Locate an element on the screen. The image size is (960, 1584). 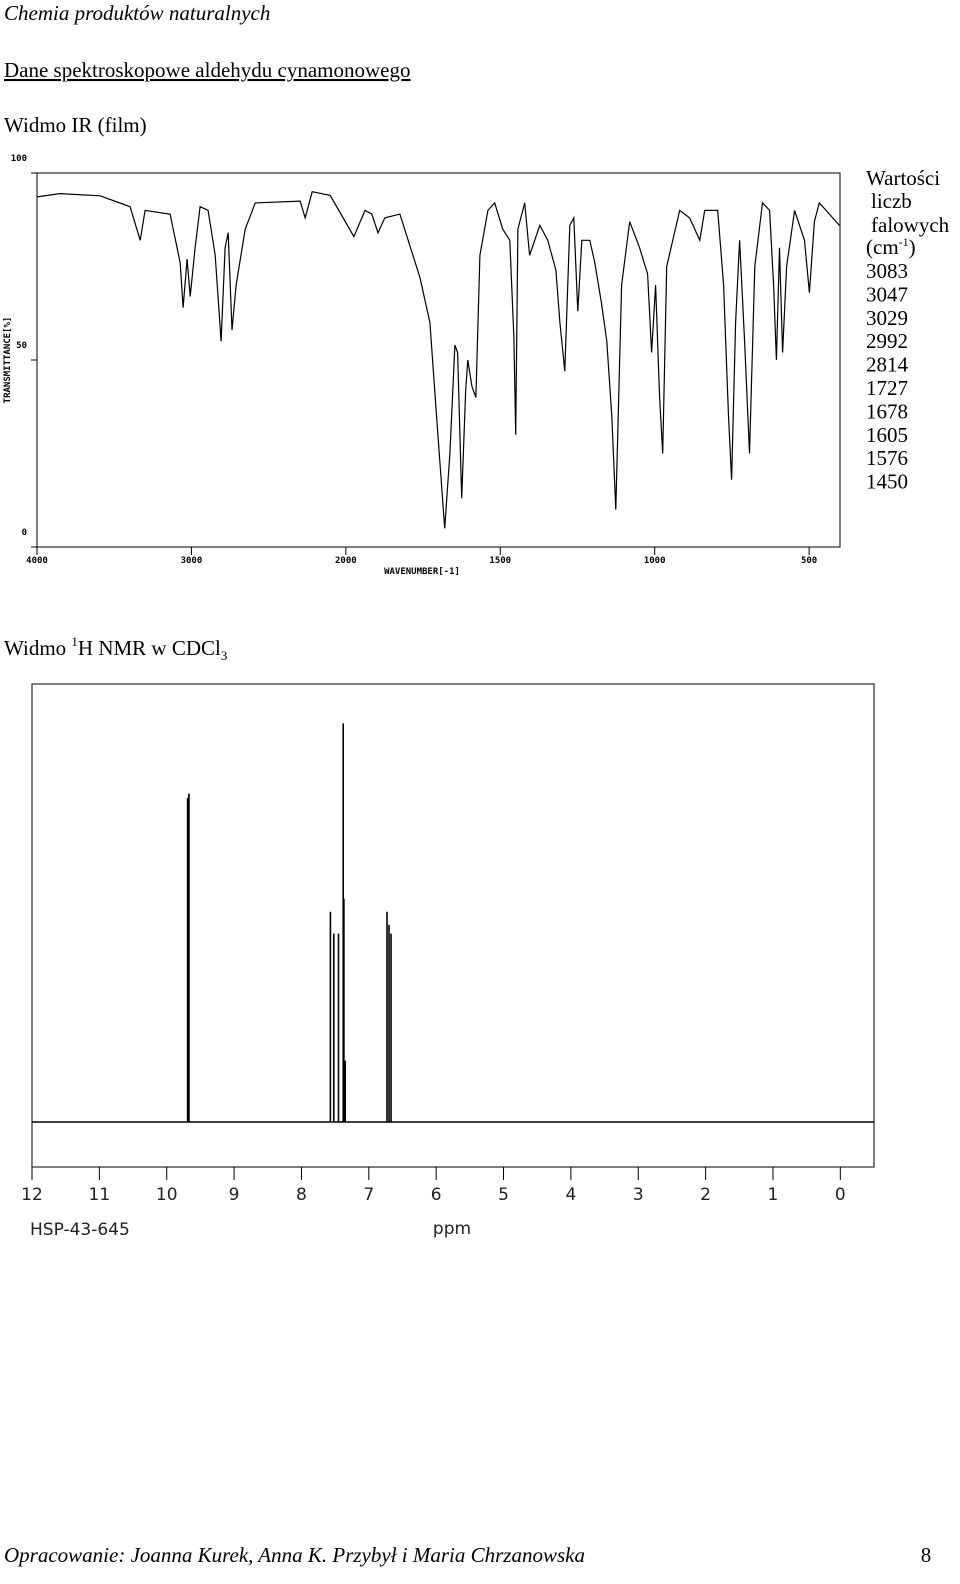
x-tick-label: 8 is located at coordinates (301, 1195).